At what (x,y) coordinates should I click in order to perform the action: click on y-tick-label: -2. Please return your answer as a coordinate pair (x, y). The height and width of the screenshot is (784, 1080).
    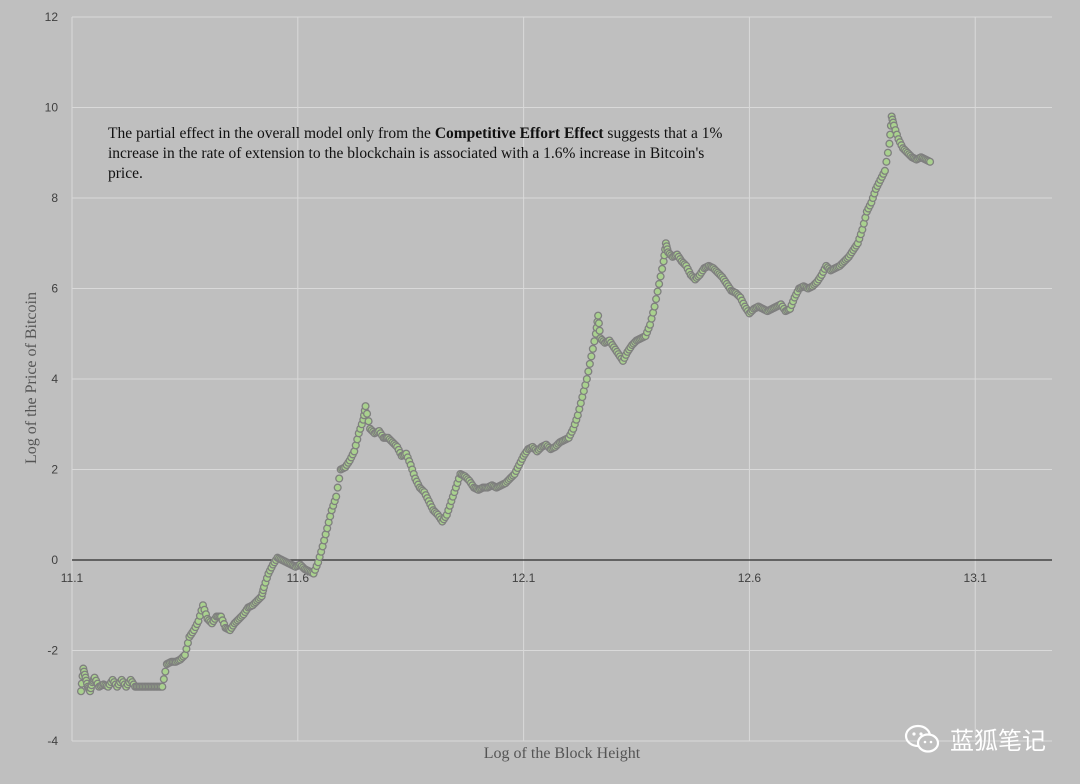
    Looking at the image, I should click on (52, 651).